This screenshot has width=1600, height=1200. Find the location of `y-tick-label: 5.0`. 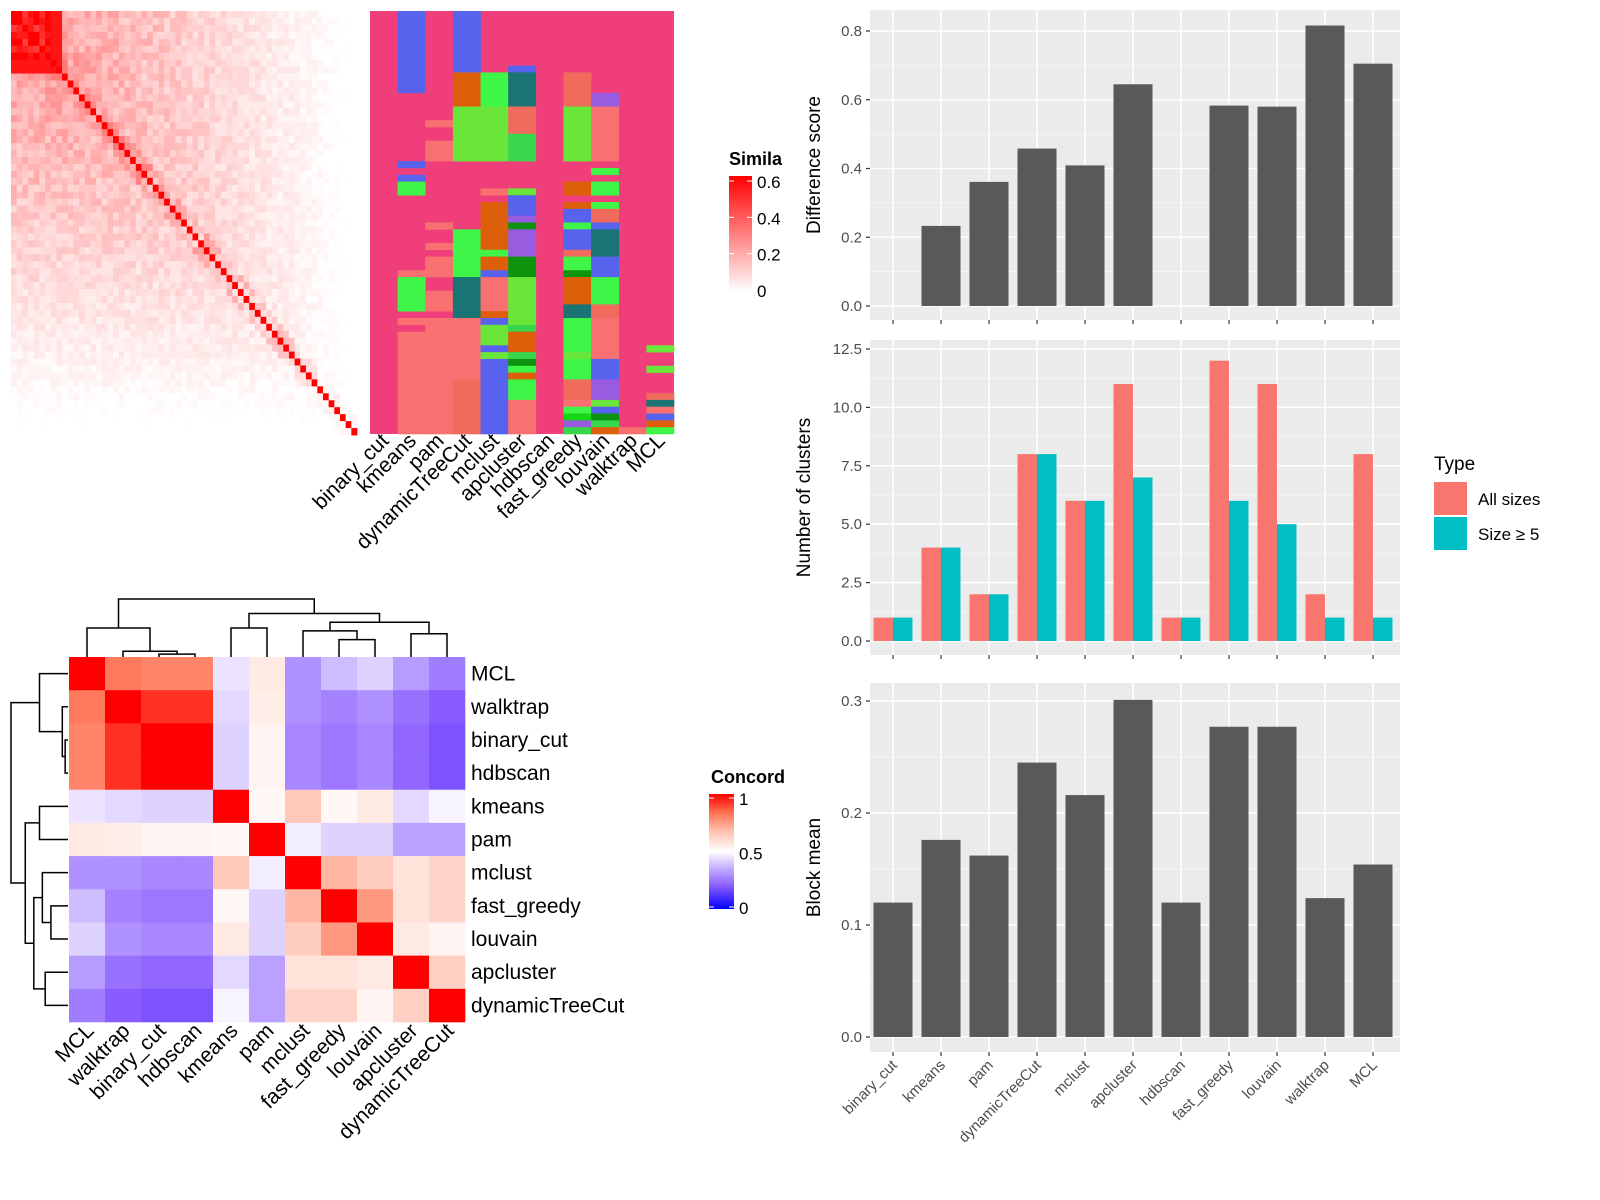

y-tick-label: 5.0 is located at coordinates (851, 524).